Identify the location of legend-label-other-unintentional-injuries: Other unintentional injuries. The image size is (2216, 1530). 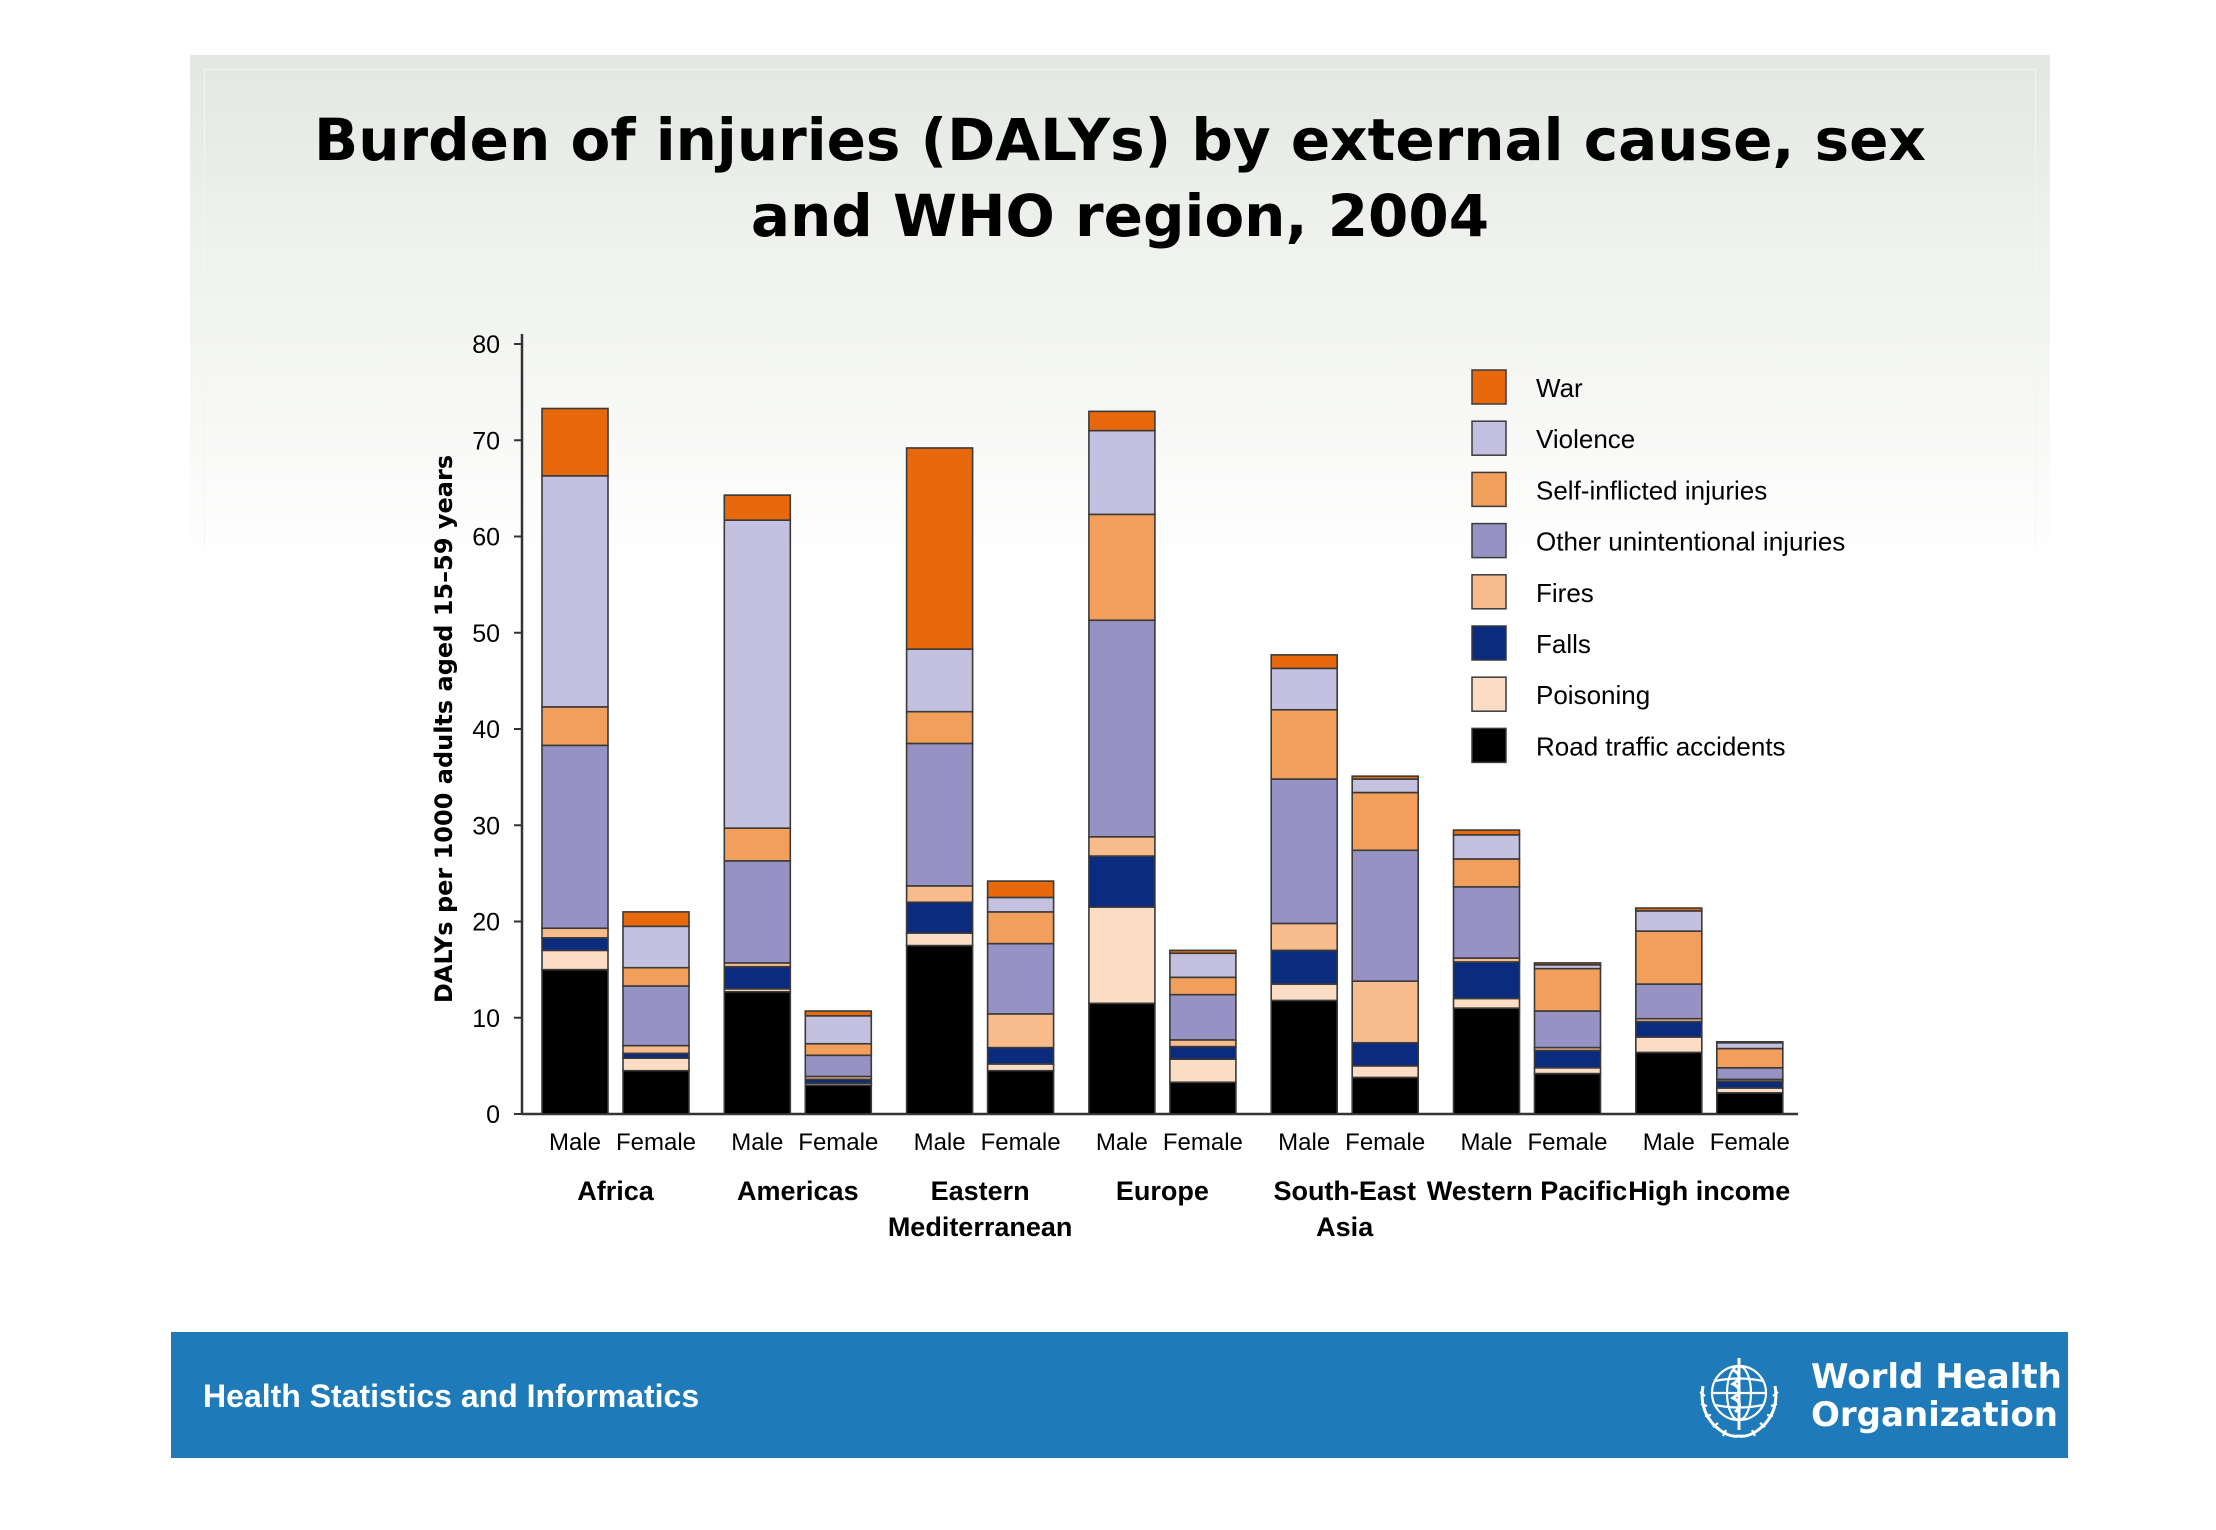
(1690, 542).